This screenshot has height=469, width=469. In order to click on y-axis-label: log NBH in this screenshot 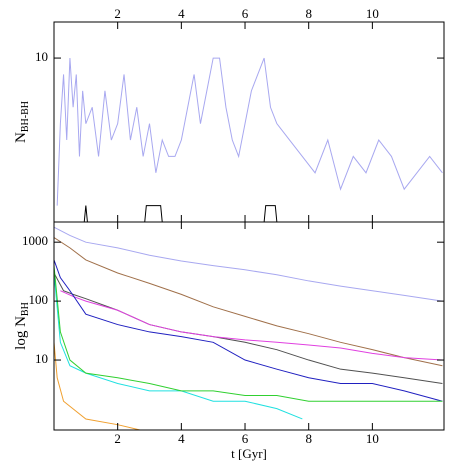, I will do `click(22, 326)`.